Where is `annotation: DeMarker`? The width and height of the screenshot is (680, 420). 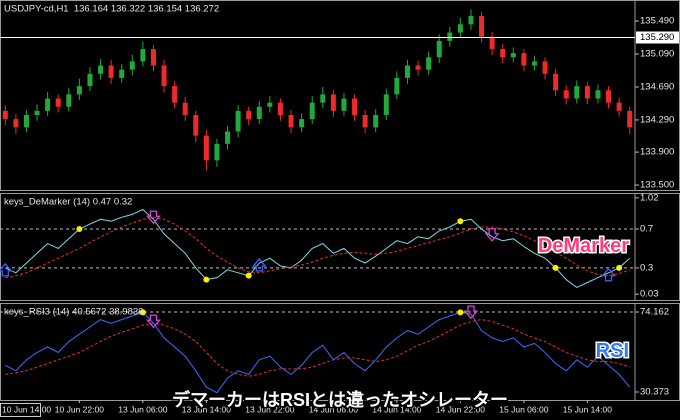
annotation: DeMarker is located at coordinates (583, 246).